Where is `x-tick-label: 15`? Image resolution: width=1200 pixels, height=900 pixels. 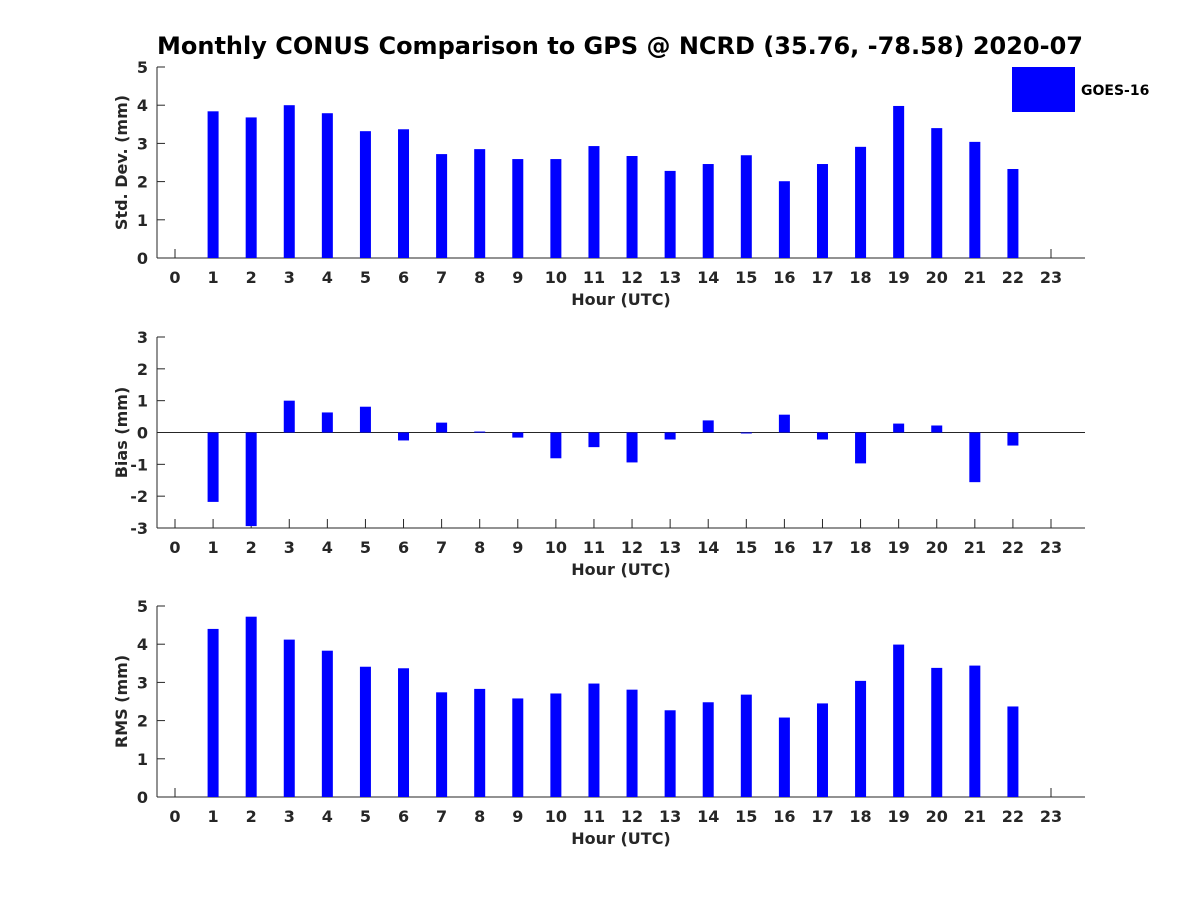 x-tick-label: 15 is located at coordinates (746, 816).